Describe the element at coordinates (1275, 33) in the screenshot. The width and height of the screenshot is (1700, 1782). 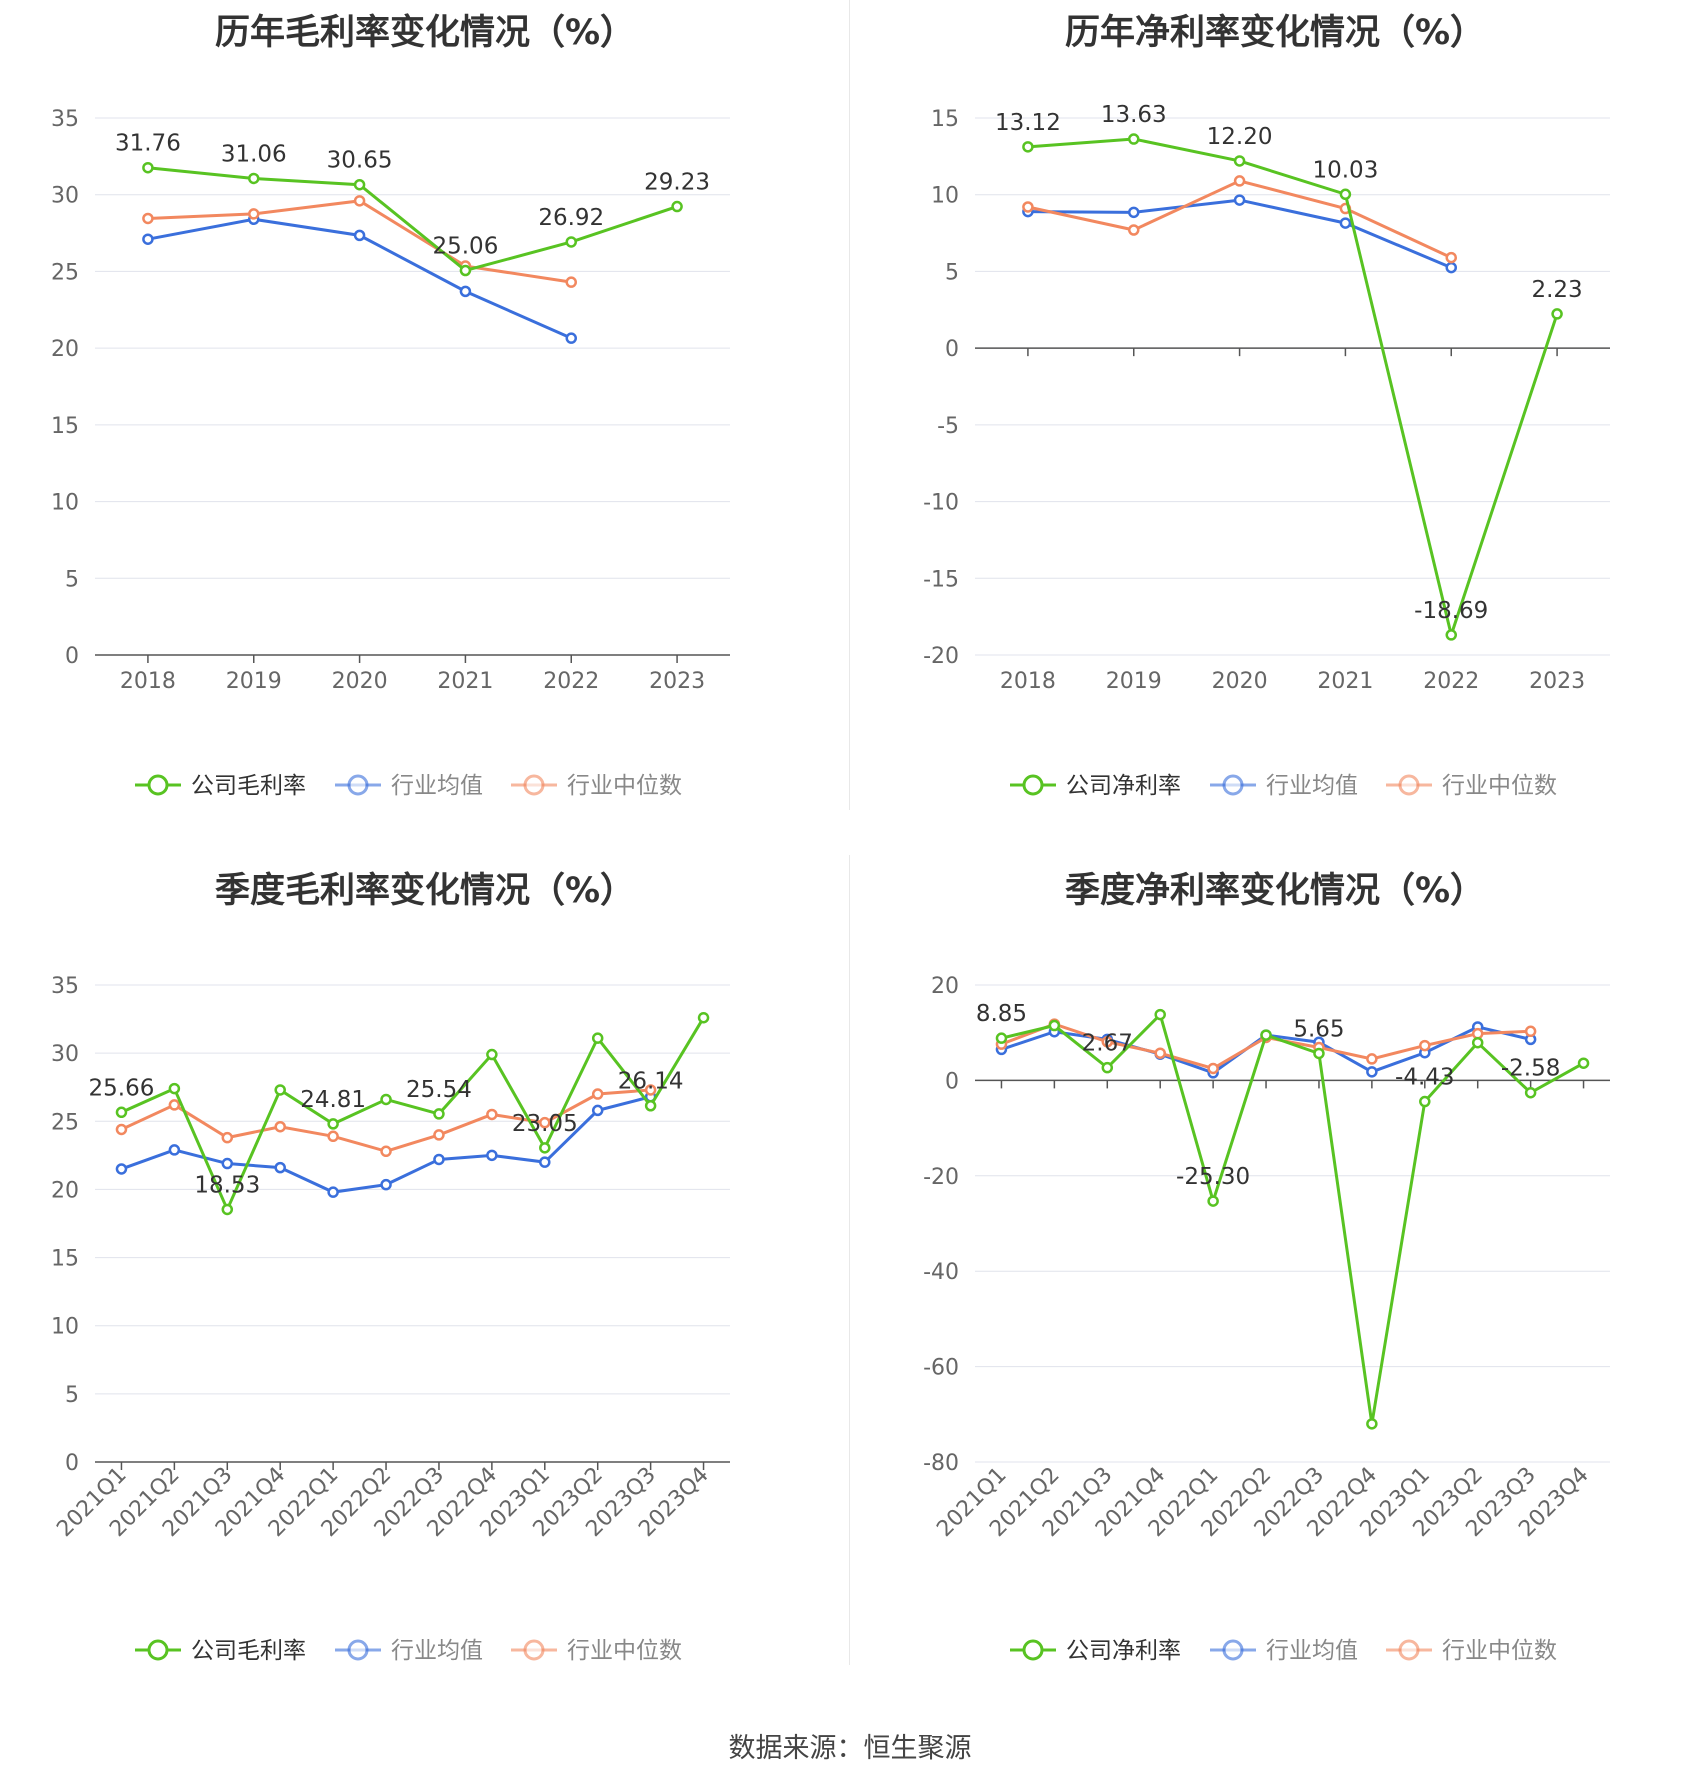
I see `annual-net-title: 历年净利率变化情况（%）` at that location.